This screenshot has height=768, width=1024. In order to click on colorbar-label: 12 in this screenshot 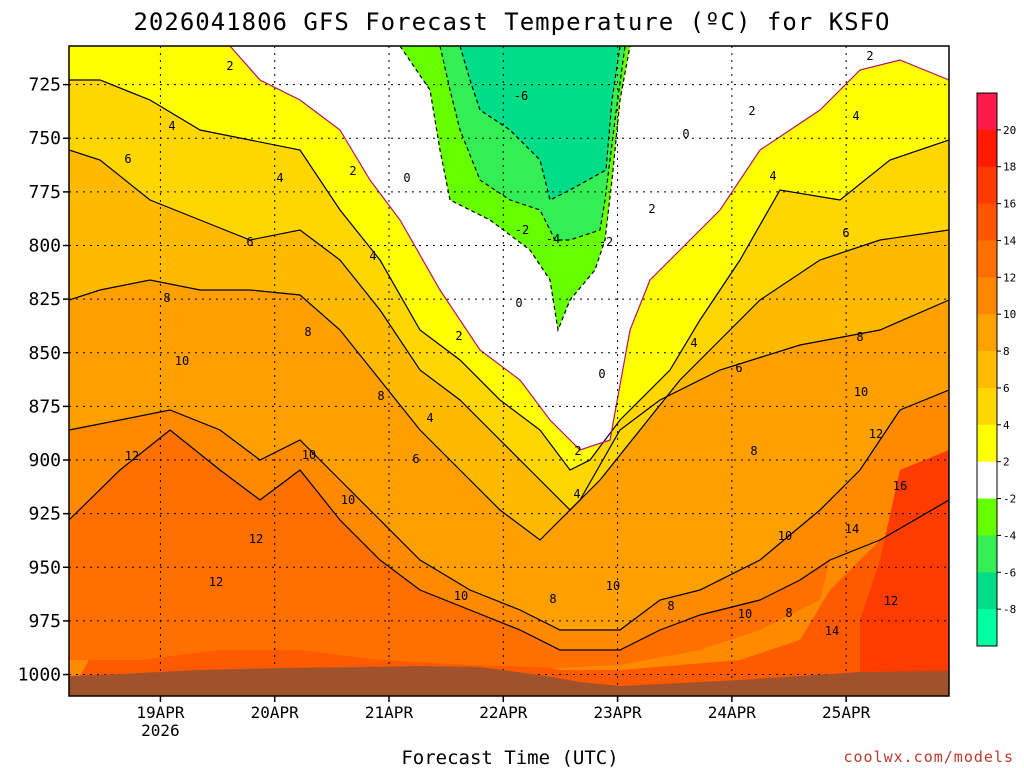, I will do `click(1009, 277)`.